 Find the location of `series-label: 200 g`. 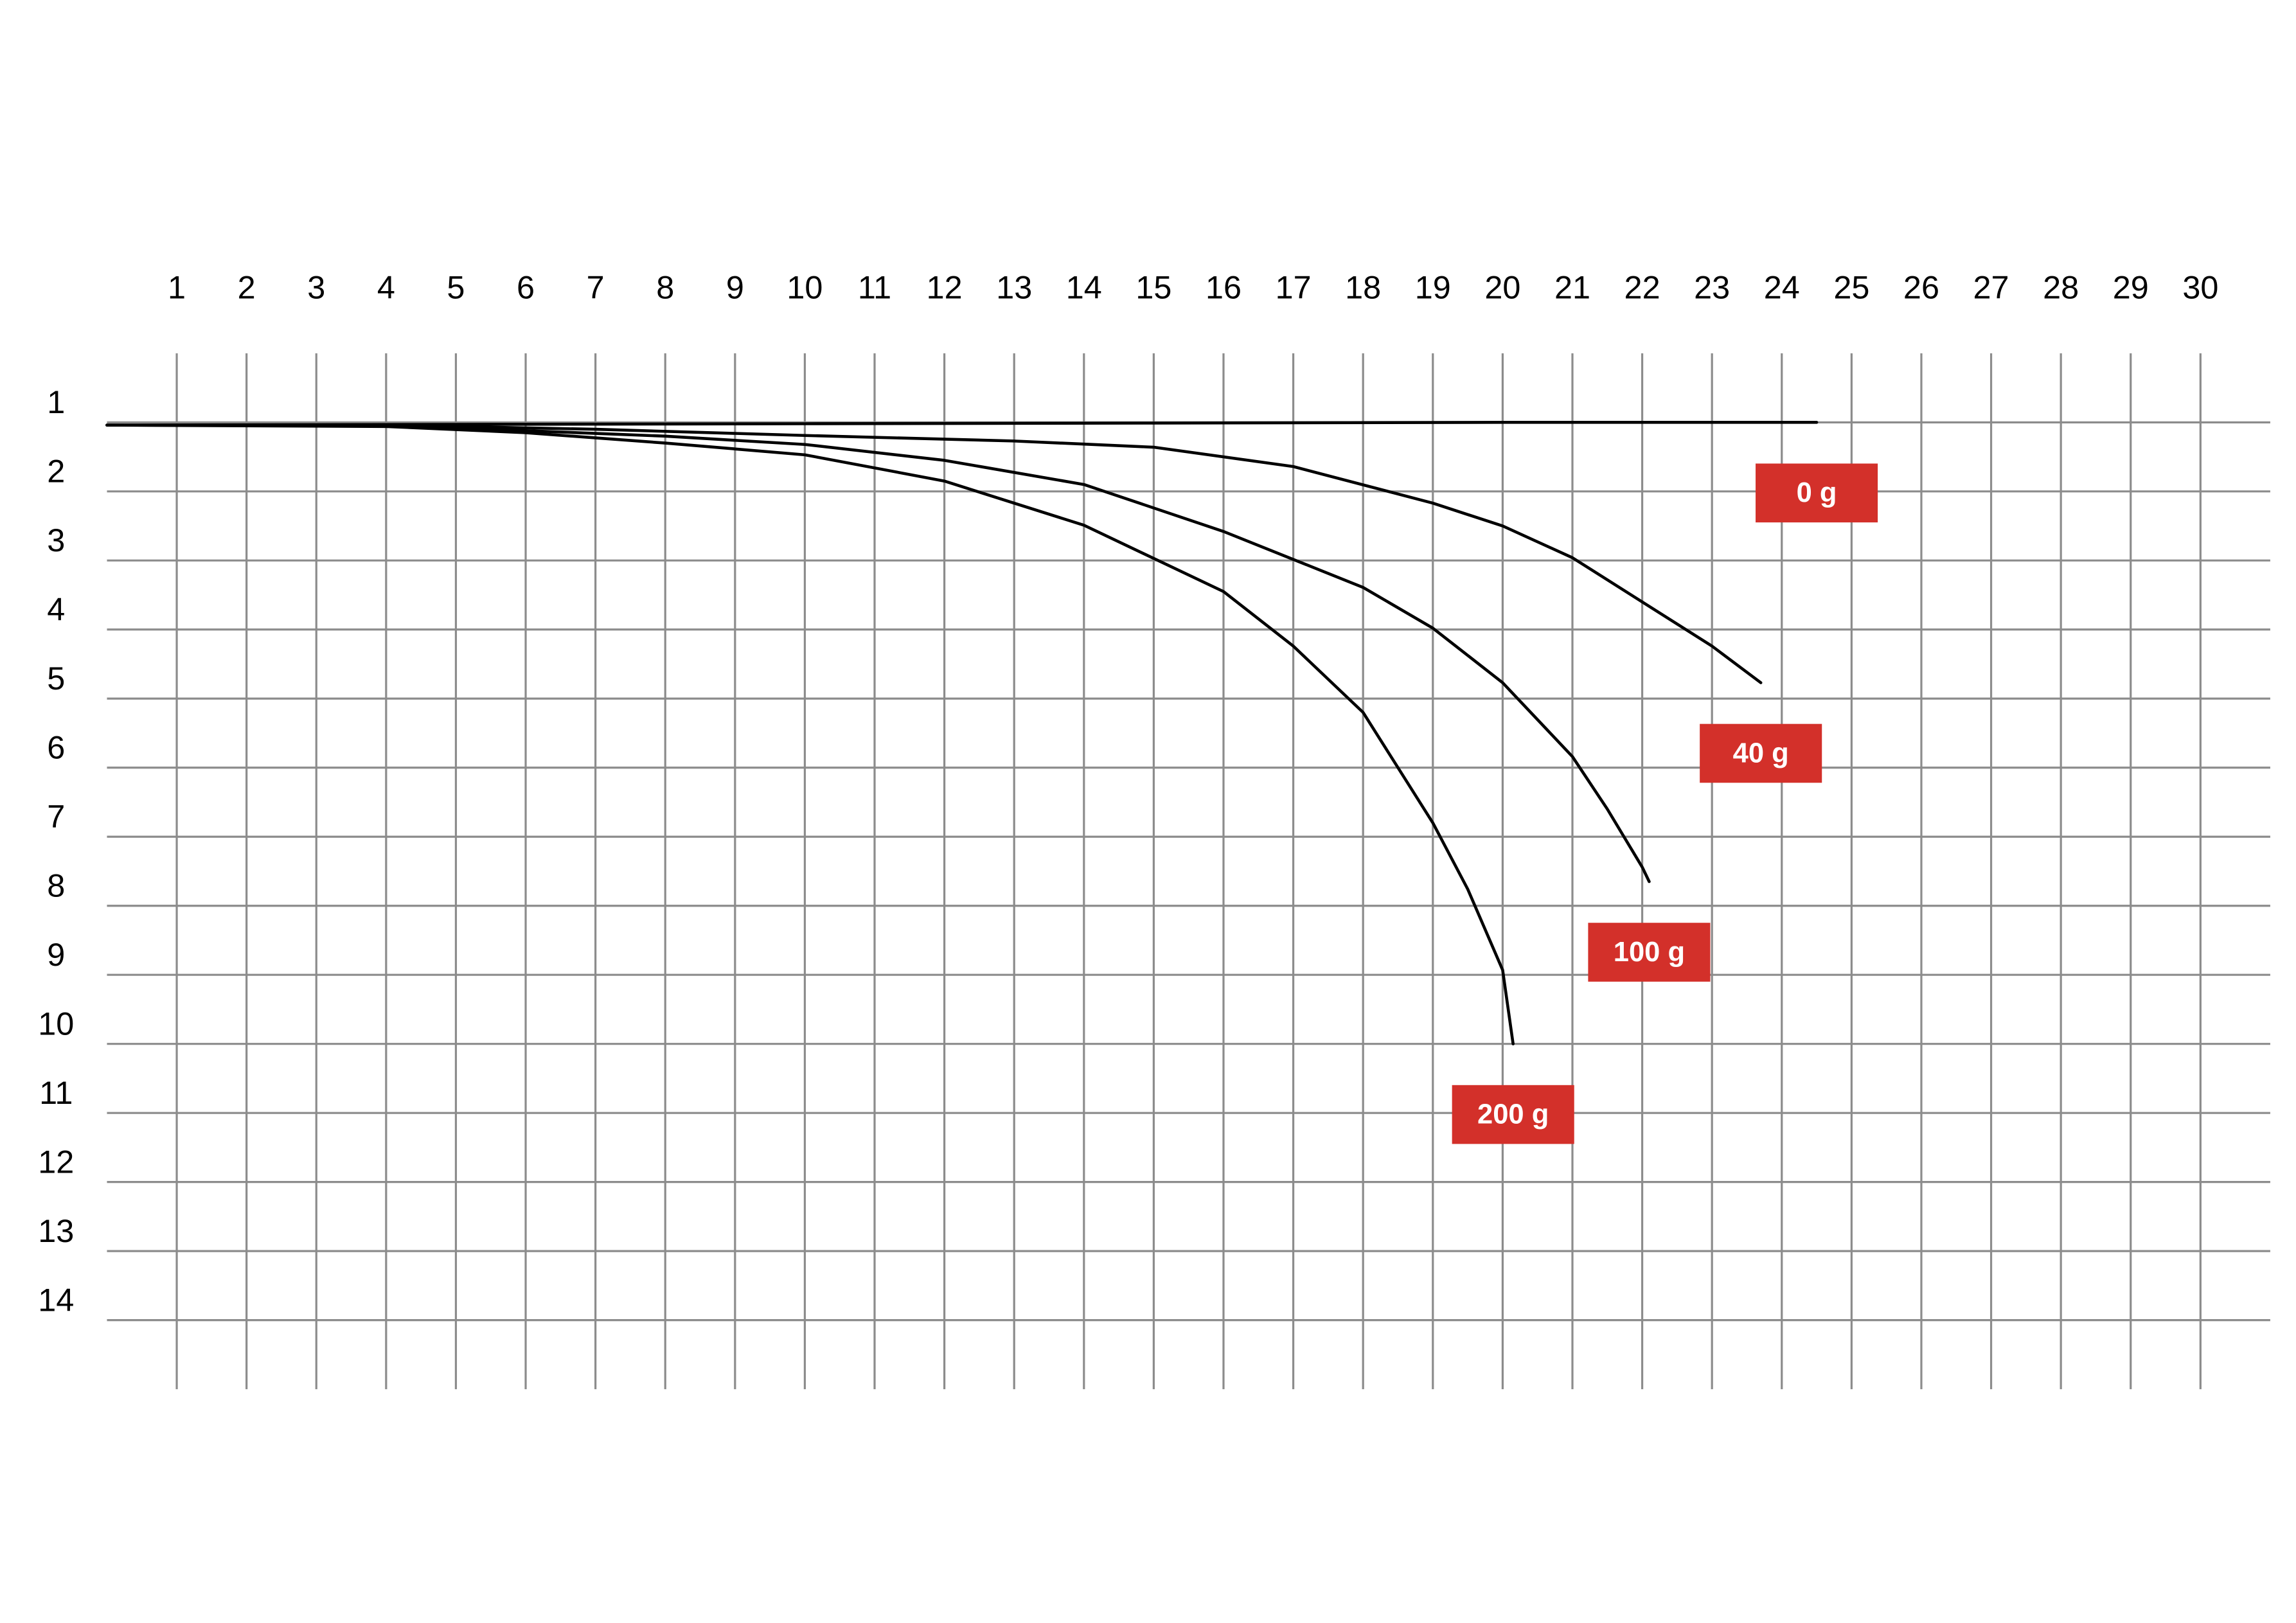

series-label: 200 g is located at coordinates (1513, 1114).